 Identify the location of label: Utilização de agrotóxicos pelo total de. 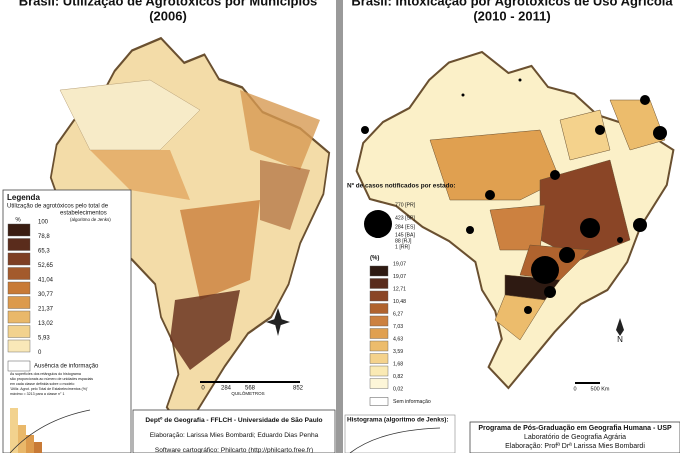
(58, 207).